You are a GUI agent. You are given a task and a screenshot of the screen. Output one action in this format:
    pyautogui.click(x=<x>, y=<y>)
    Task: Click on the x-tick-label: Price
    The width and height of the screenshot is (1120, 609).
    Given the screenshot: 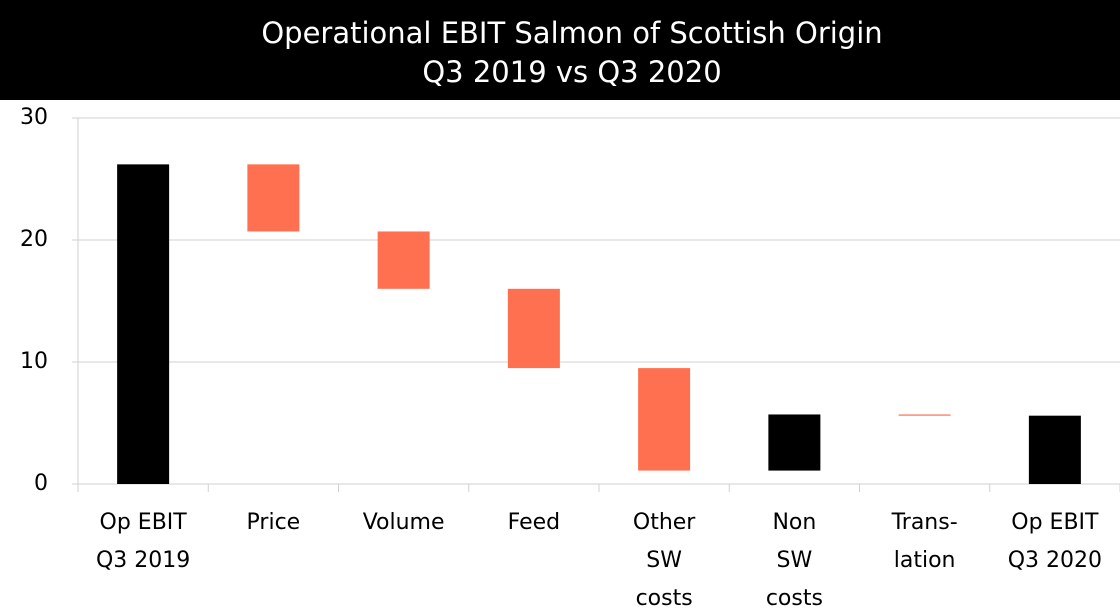 What is the action you would take?
    pyautogui.click(x=274, y=522)
    